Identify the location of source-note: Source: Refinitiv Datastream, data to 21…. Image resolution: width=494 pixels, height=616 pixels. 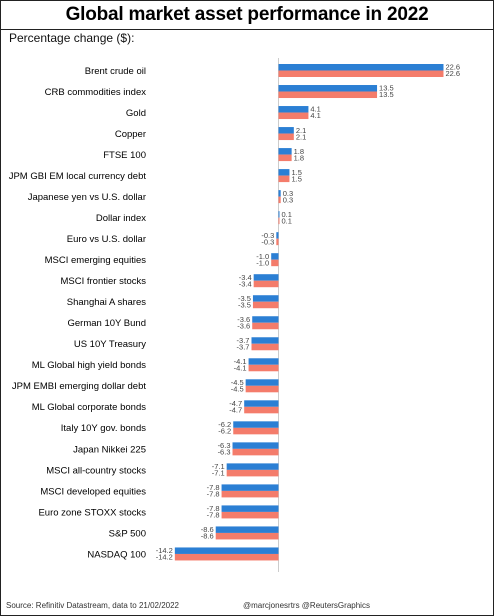
(92, 605).